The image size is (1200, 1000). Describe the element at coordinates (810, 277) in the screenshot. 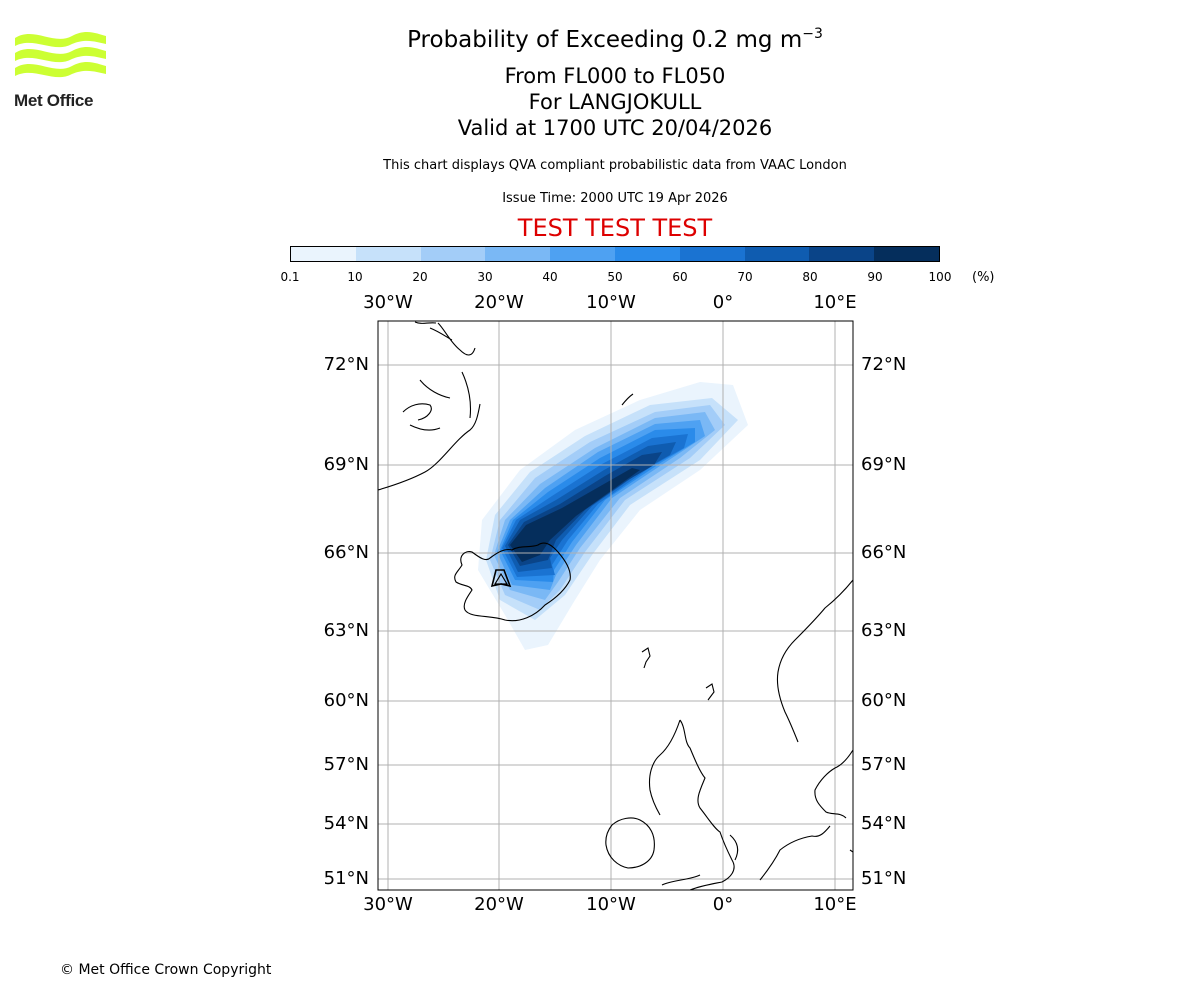

I see `colorbar-tick-label: 80` at that location.